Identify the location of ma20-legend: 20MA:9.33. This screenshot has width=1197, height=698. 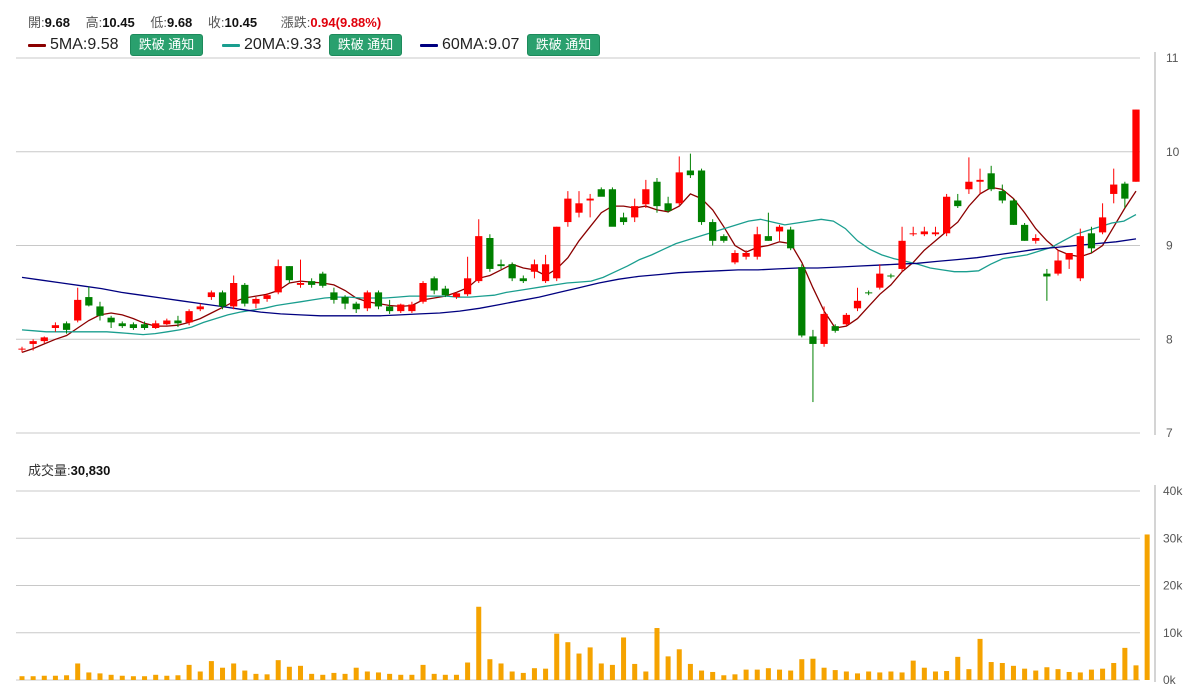
(271, 45).